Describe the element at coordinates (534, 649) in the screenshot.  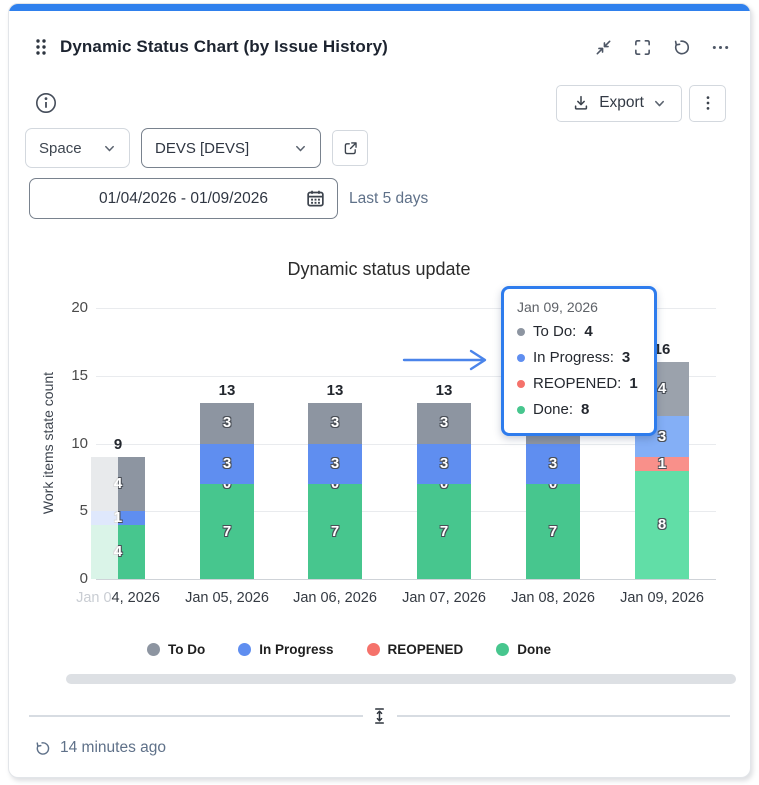
I see `legend-label: Done` at that location.